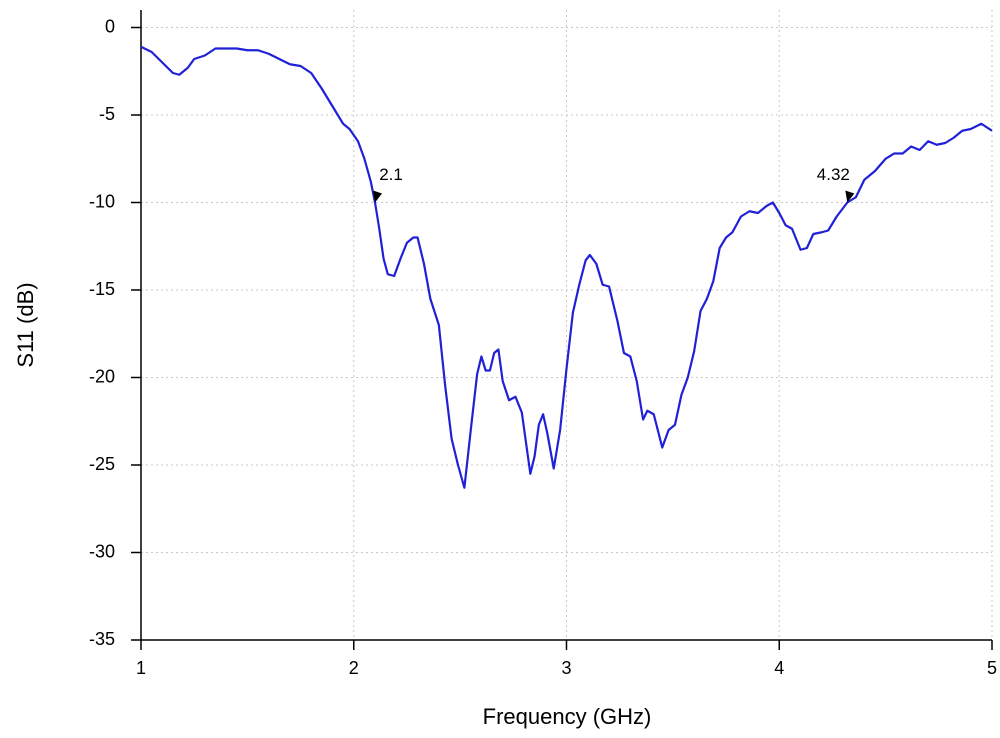  I want to click on x-tick-label: 4, so click(779, 668).